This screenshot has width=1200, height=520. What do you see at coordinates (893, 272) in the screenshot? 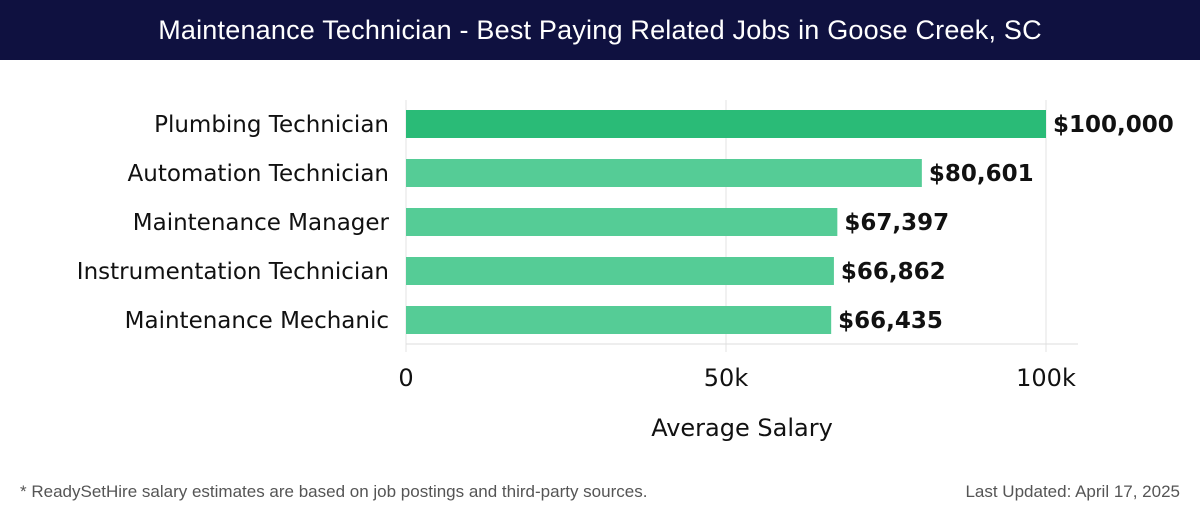
I see `value-label: $66,862` at bounding box center [893, 272].